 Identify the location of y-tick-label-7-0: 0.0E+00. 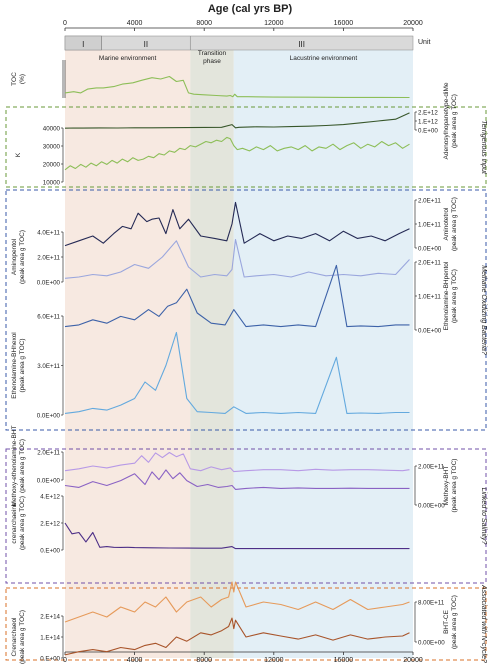
(49, 481).